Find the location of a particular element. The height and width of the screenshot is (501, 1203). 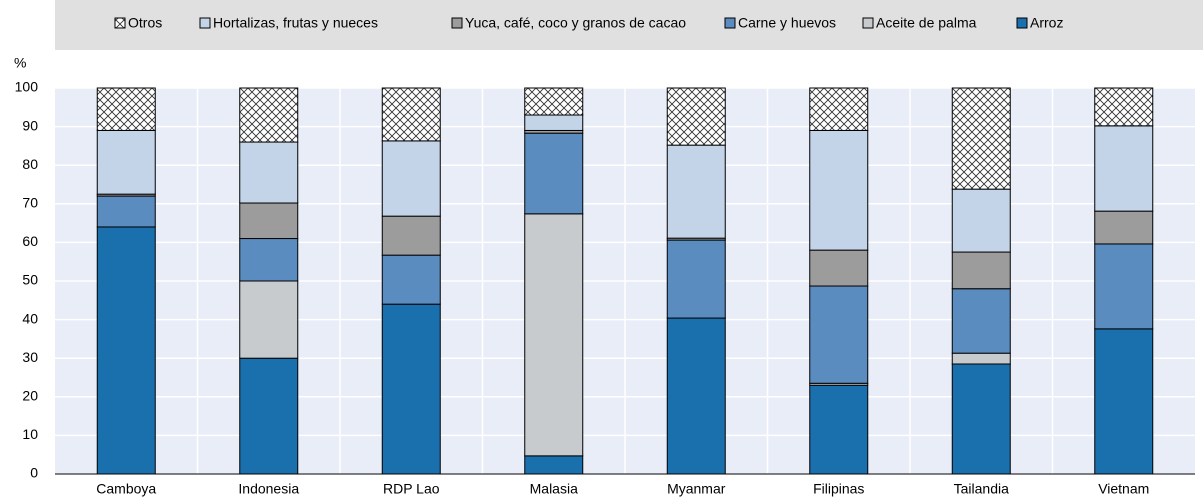

legend-label: Yuca, café, coco y granos de cacao is located at coordinates (575, 23).